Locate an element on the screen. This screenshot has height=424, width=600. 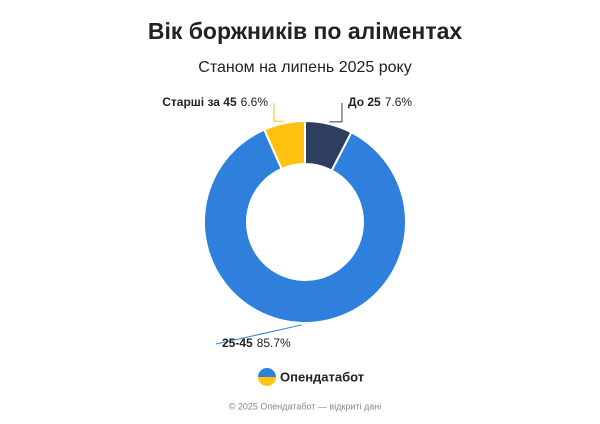
footer: © 2025 Опендатабот — відкриті дані is located at coordinates (305, 406).